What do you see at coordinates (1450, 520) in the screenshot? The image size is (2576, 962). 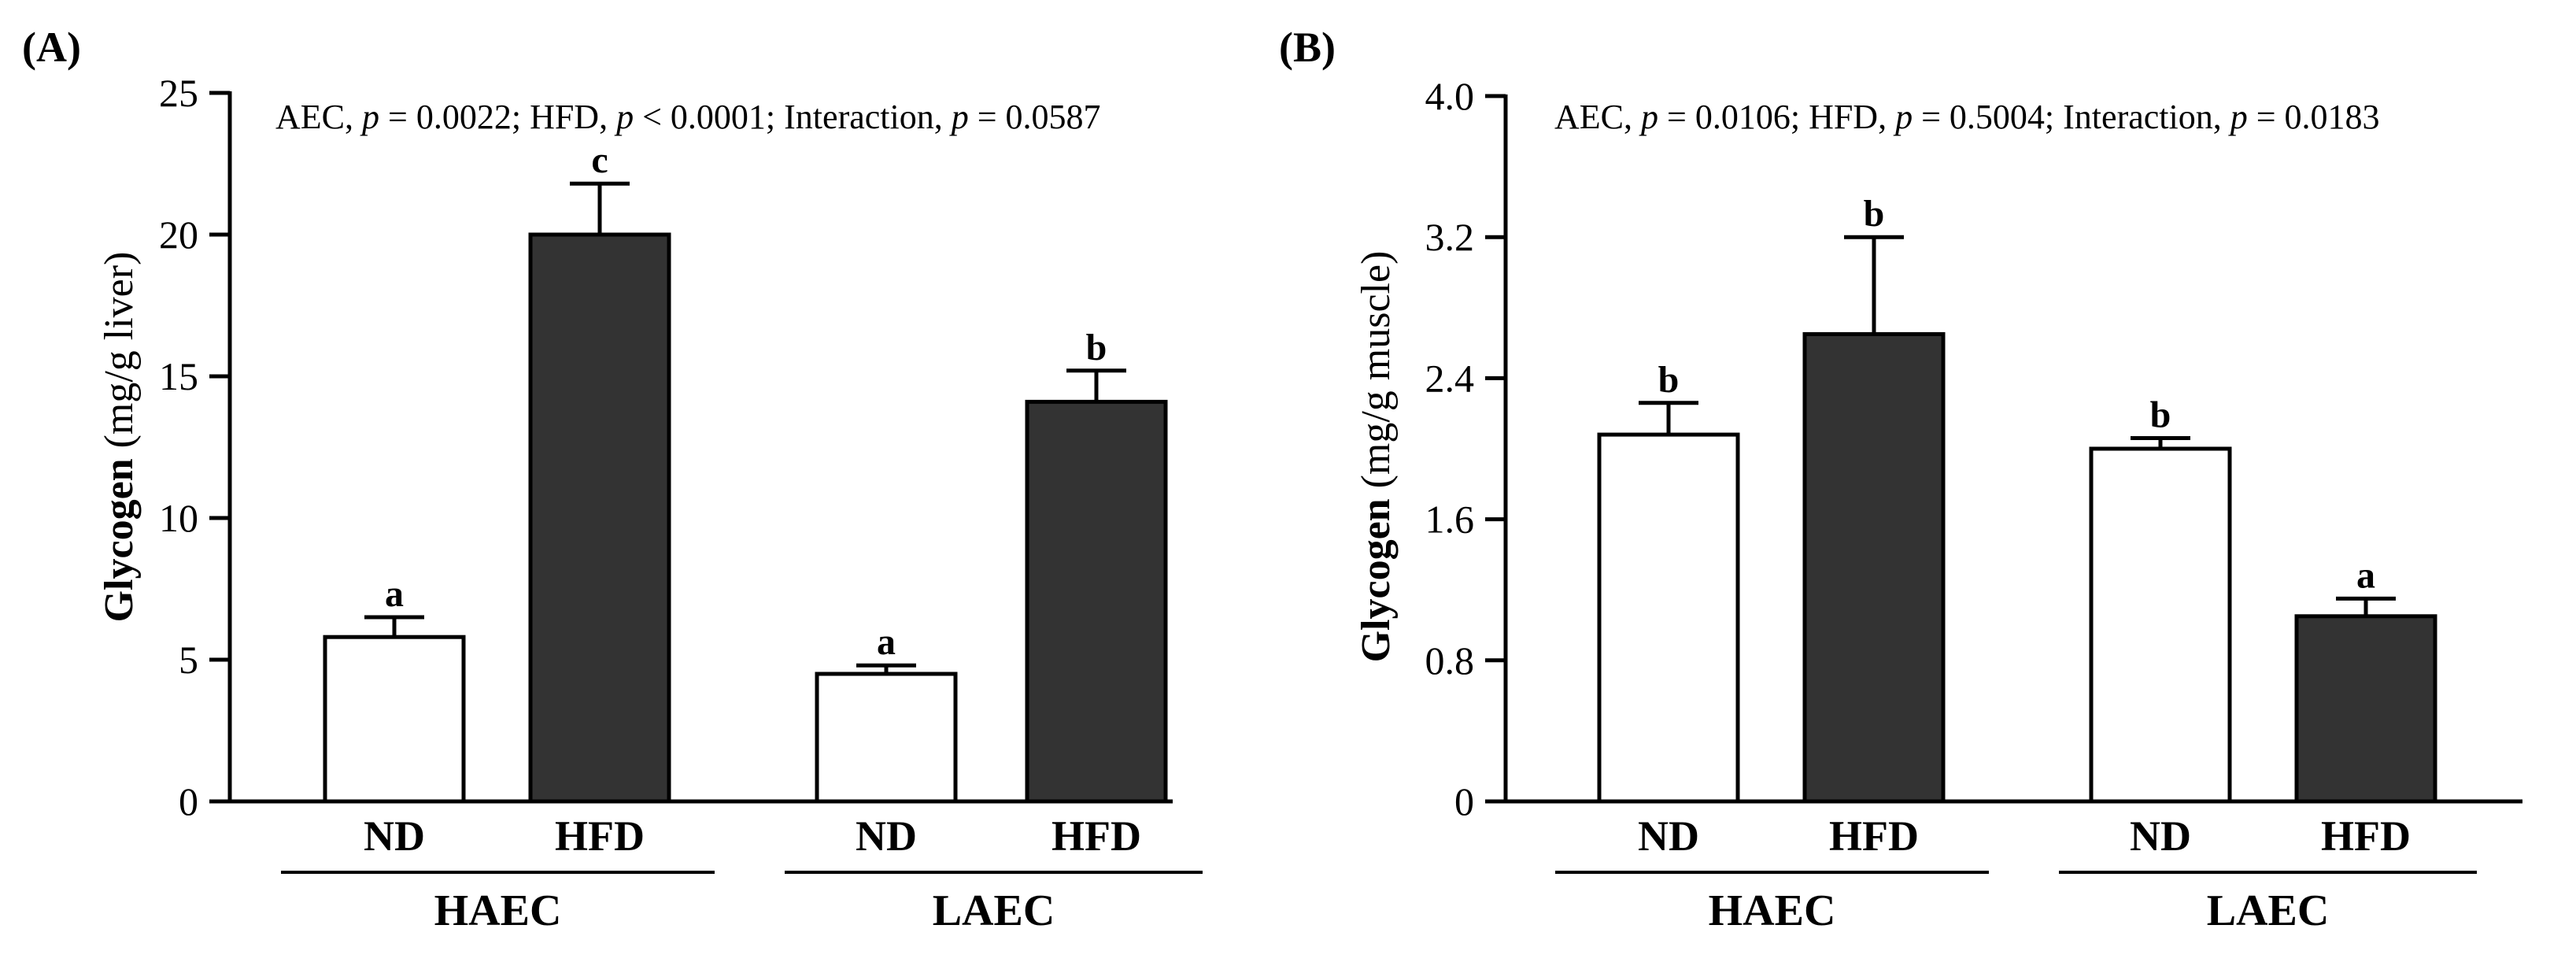 I see `panel-b-y-tick-label: 1.6` at bounding box center [1450, 520].